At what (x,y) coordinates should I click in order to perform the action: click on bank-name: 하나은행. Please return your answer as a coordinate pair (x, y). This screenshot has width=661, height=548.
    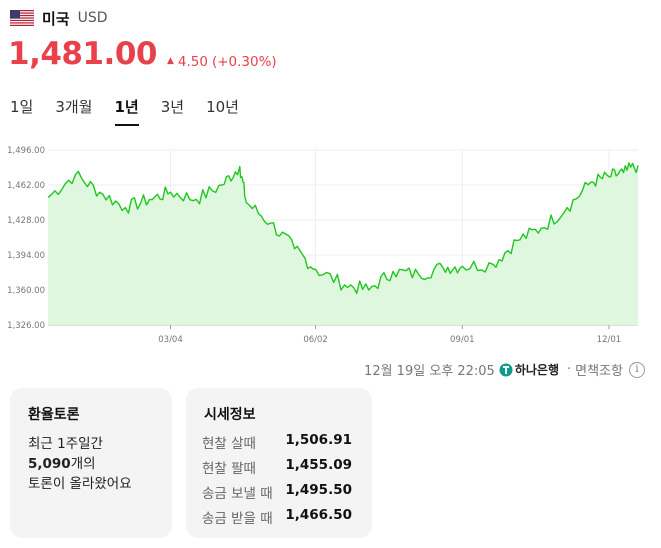
    Looking at the image, I should click on (537, 370).